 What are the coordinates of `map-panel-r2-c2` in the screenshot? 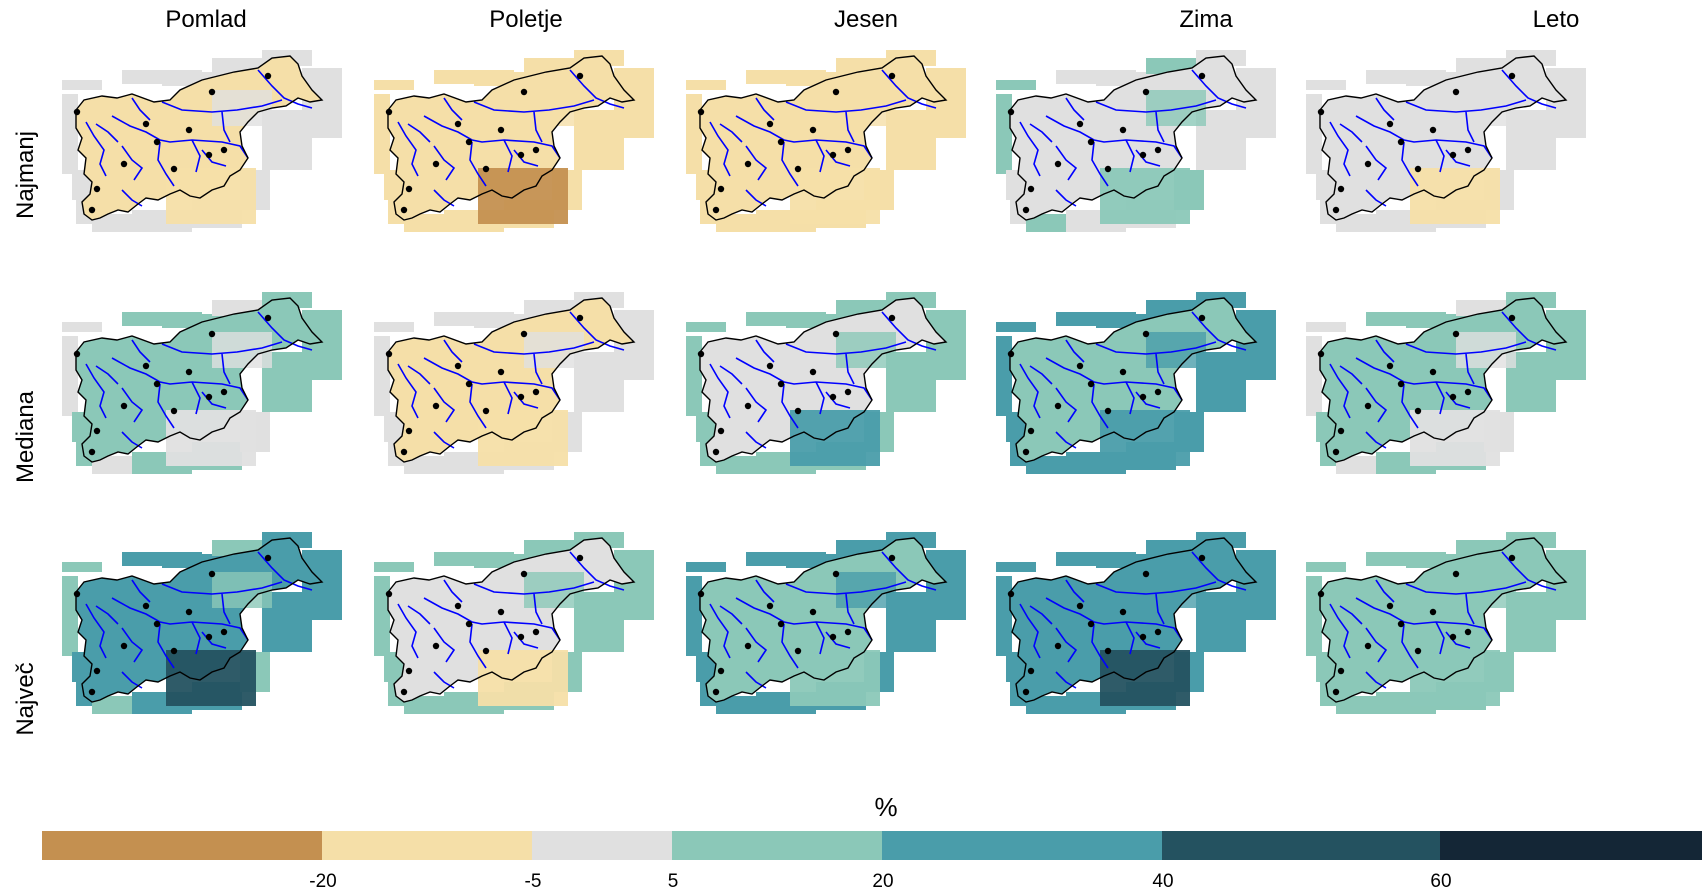 It's located at (826, 623).